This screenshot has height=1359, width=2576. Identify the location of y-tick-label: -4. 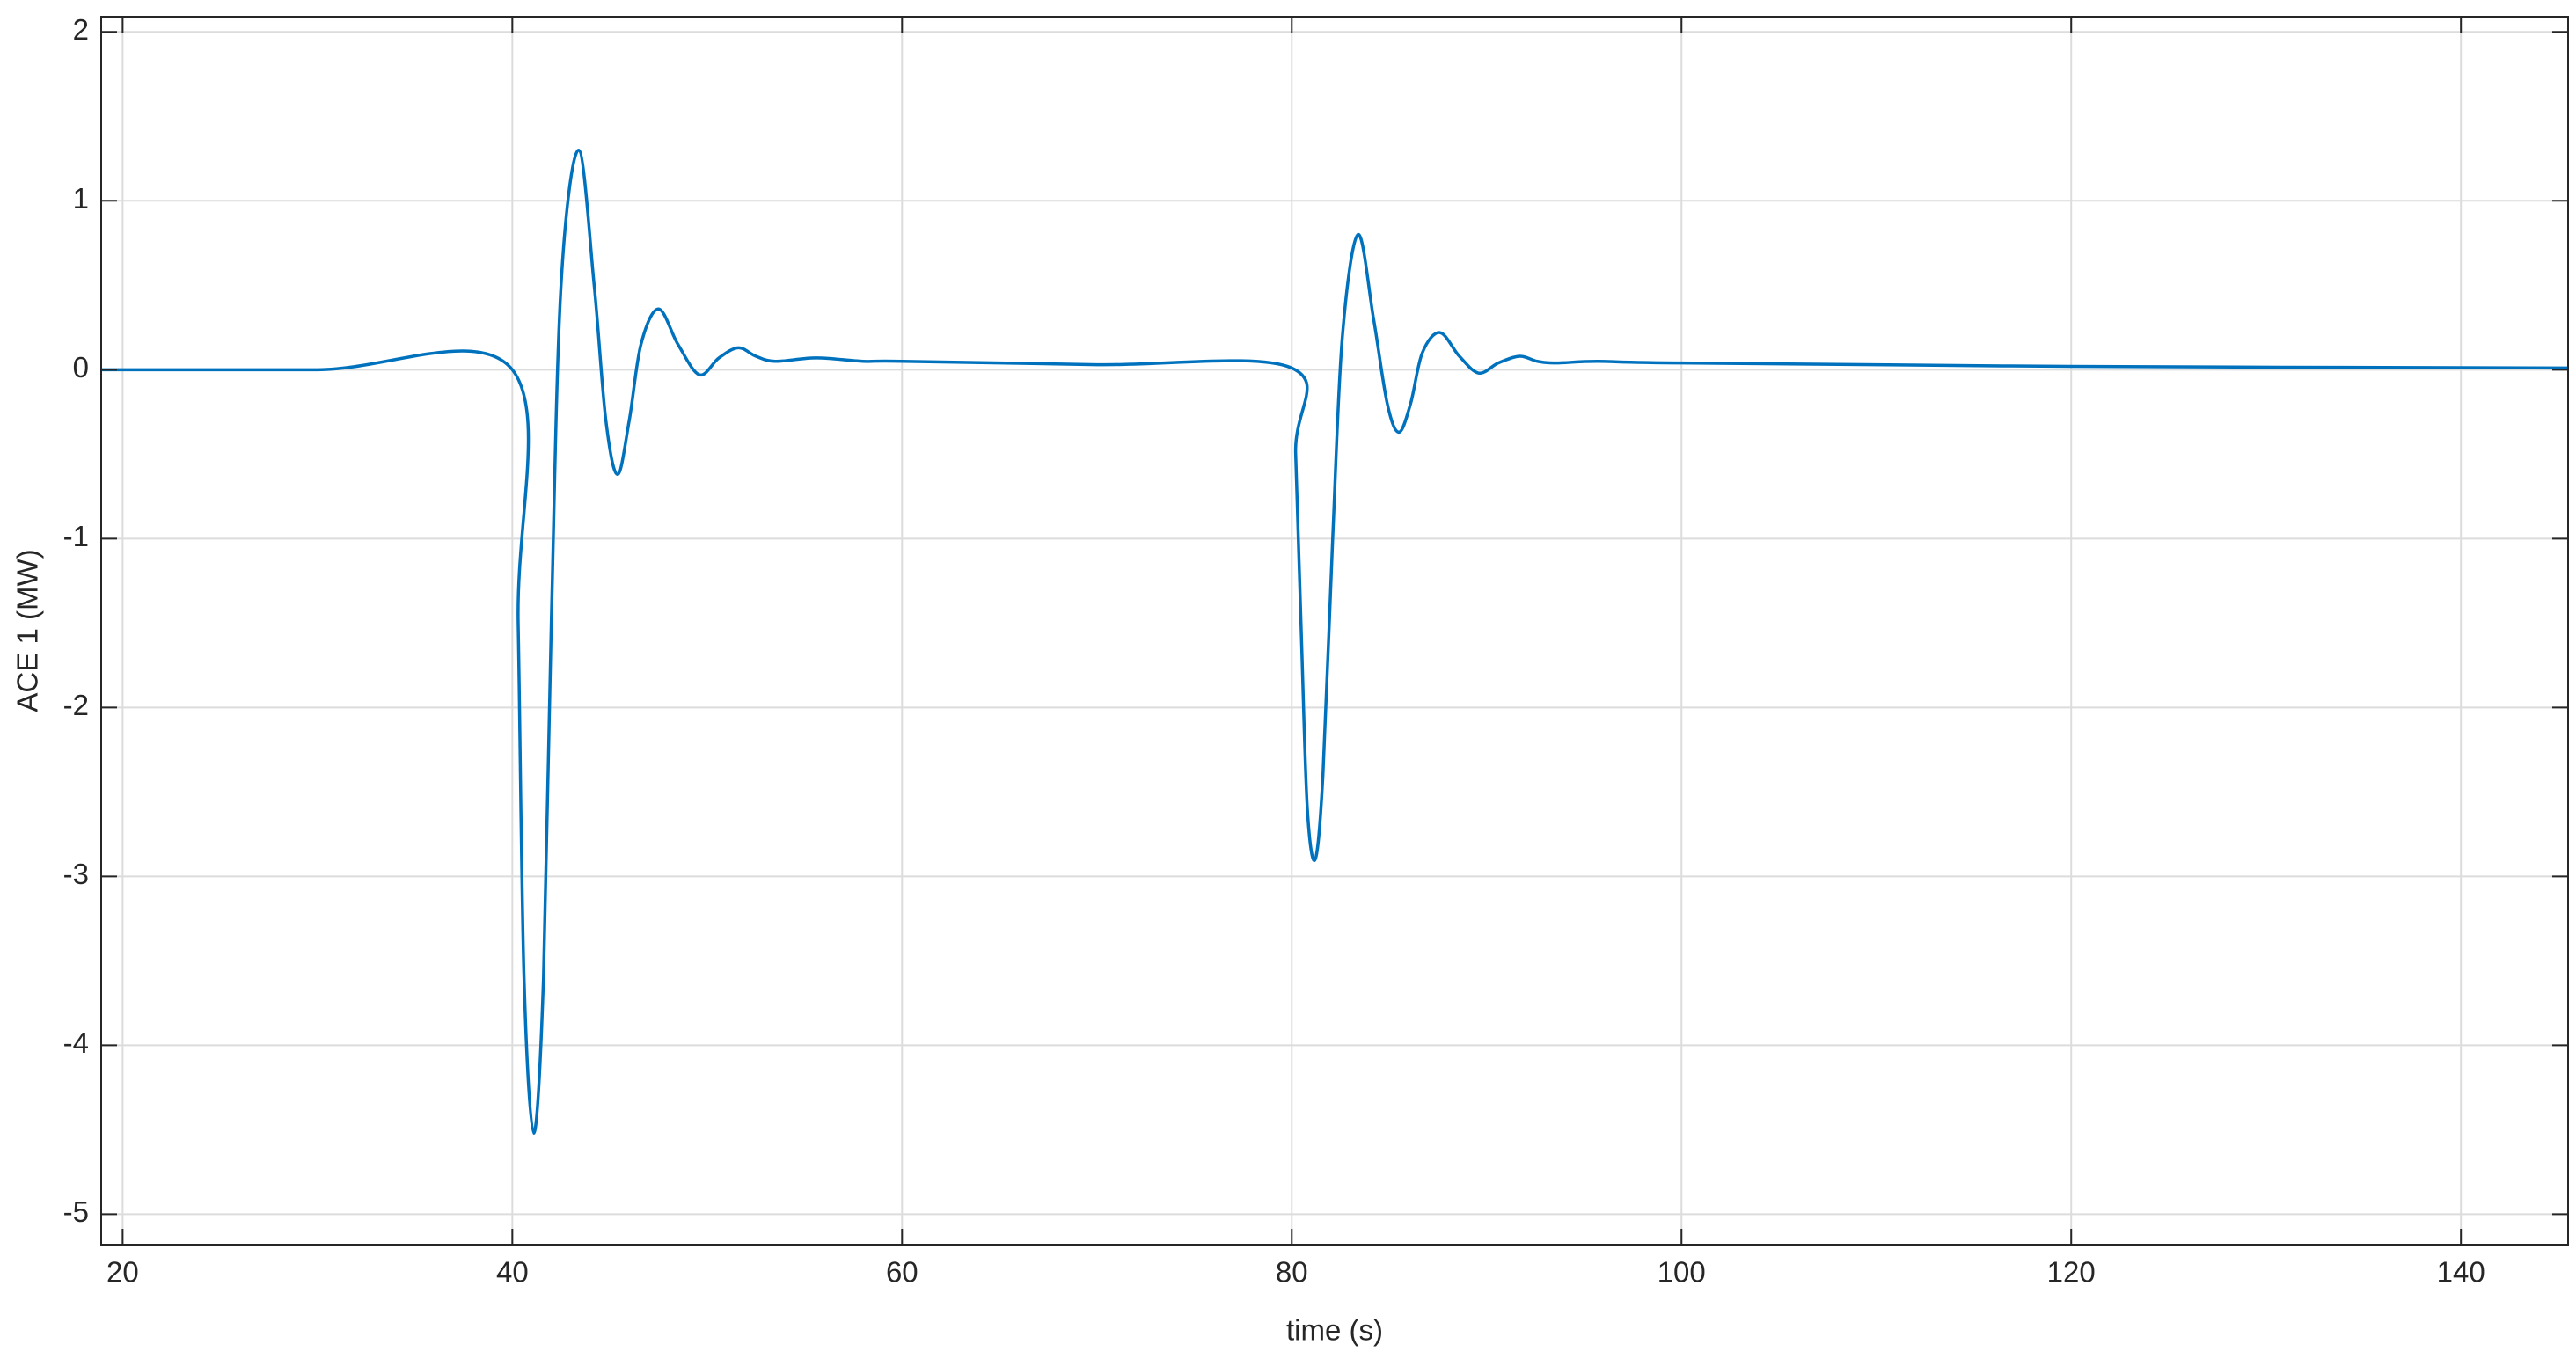
(76, 1043).